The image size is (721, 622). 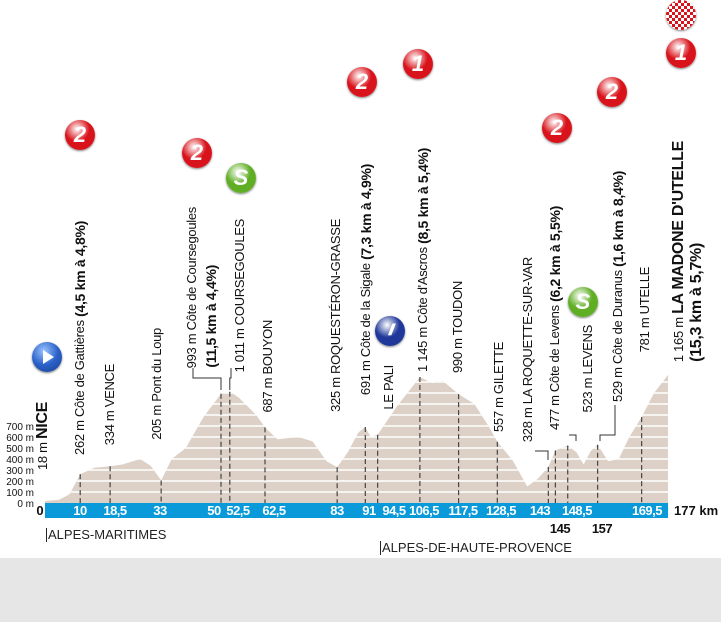 What do you see at coordinates (681, 15) in the screenshot?
I see `finish-flag-icon` at bounding box center [681, 15].